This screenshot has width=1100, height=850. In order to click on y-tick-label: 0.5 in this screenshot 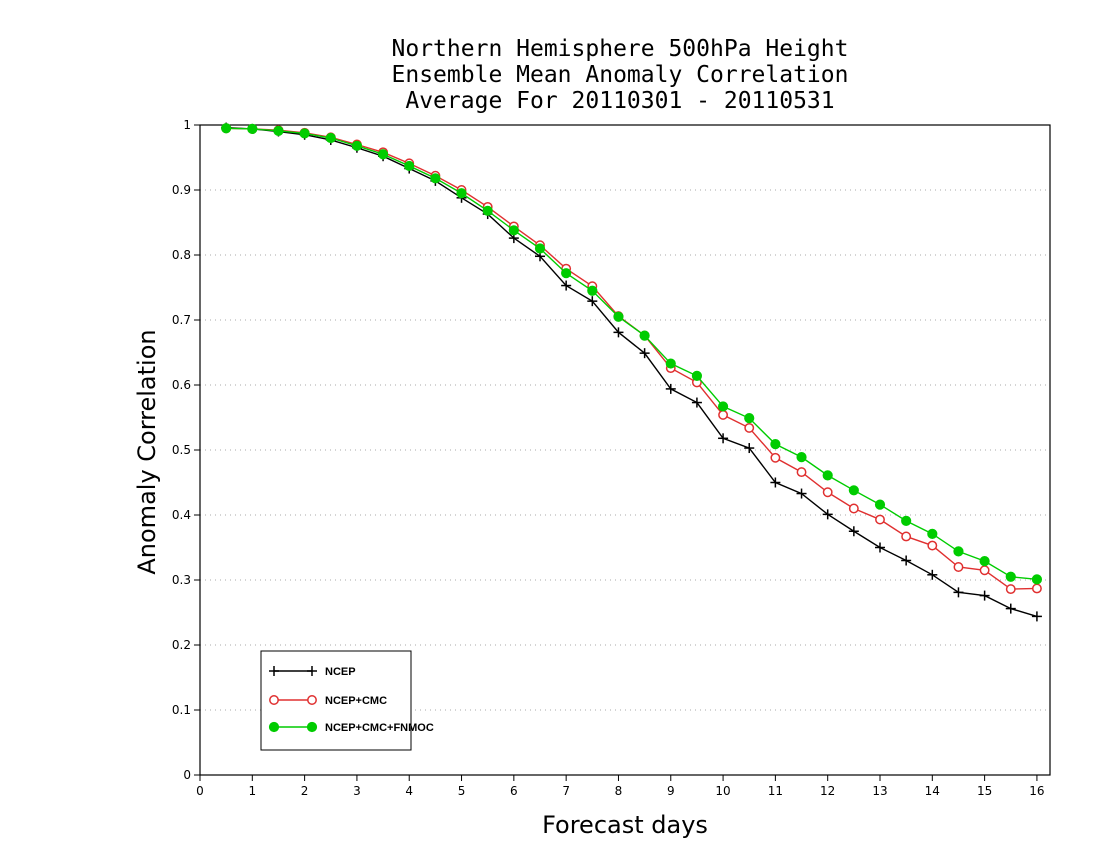, I will do `click(181, 450)`.